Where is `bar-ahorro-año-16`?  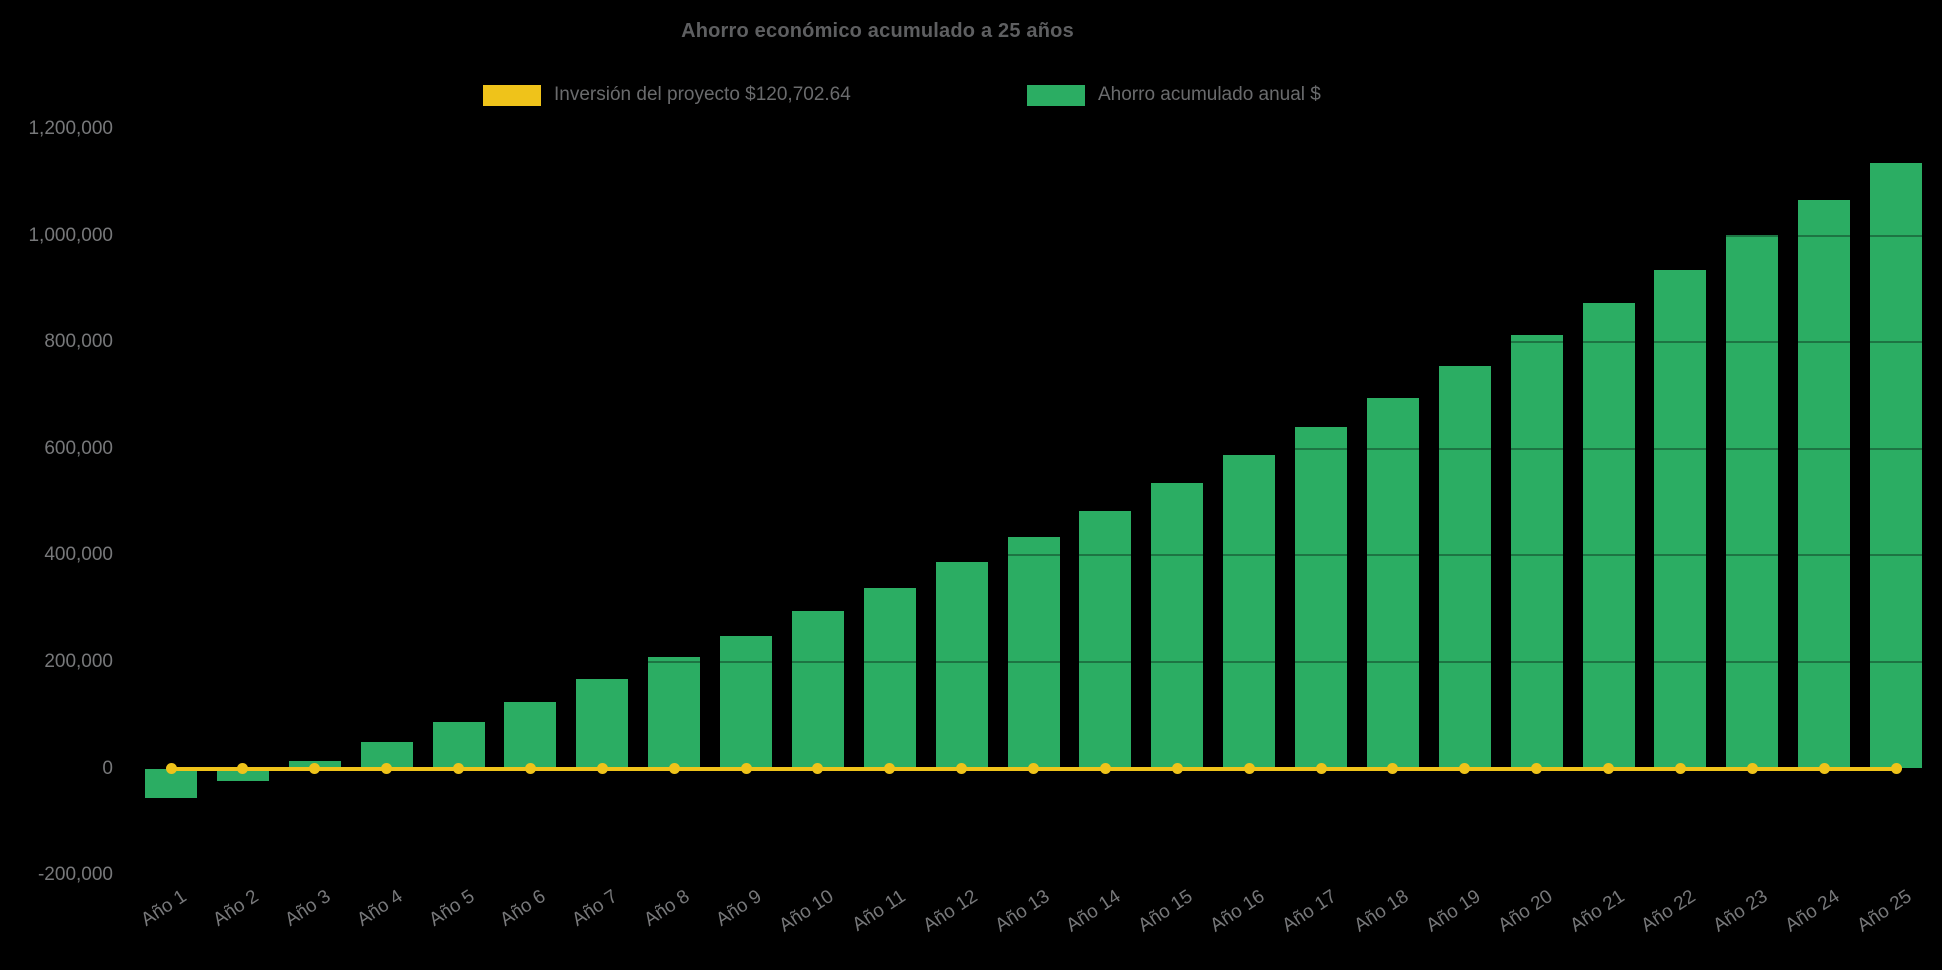
bar-ahorro-año-16 is located at coordinates (1249, 612).